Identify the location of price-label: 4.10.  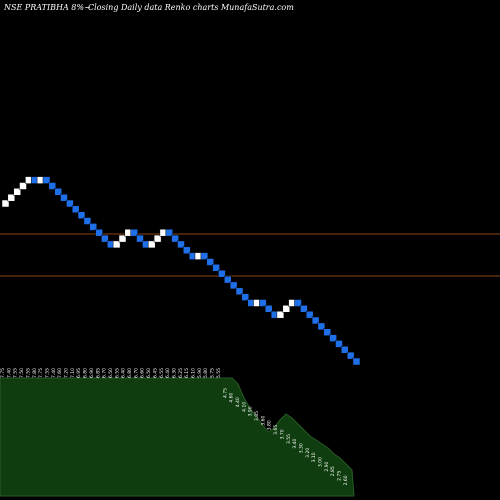
(244, 407).